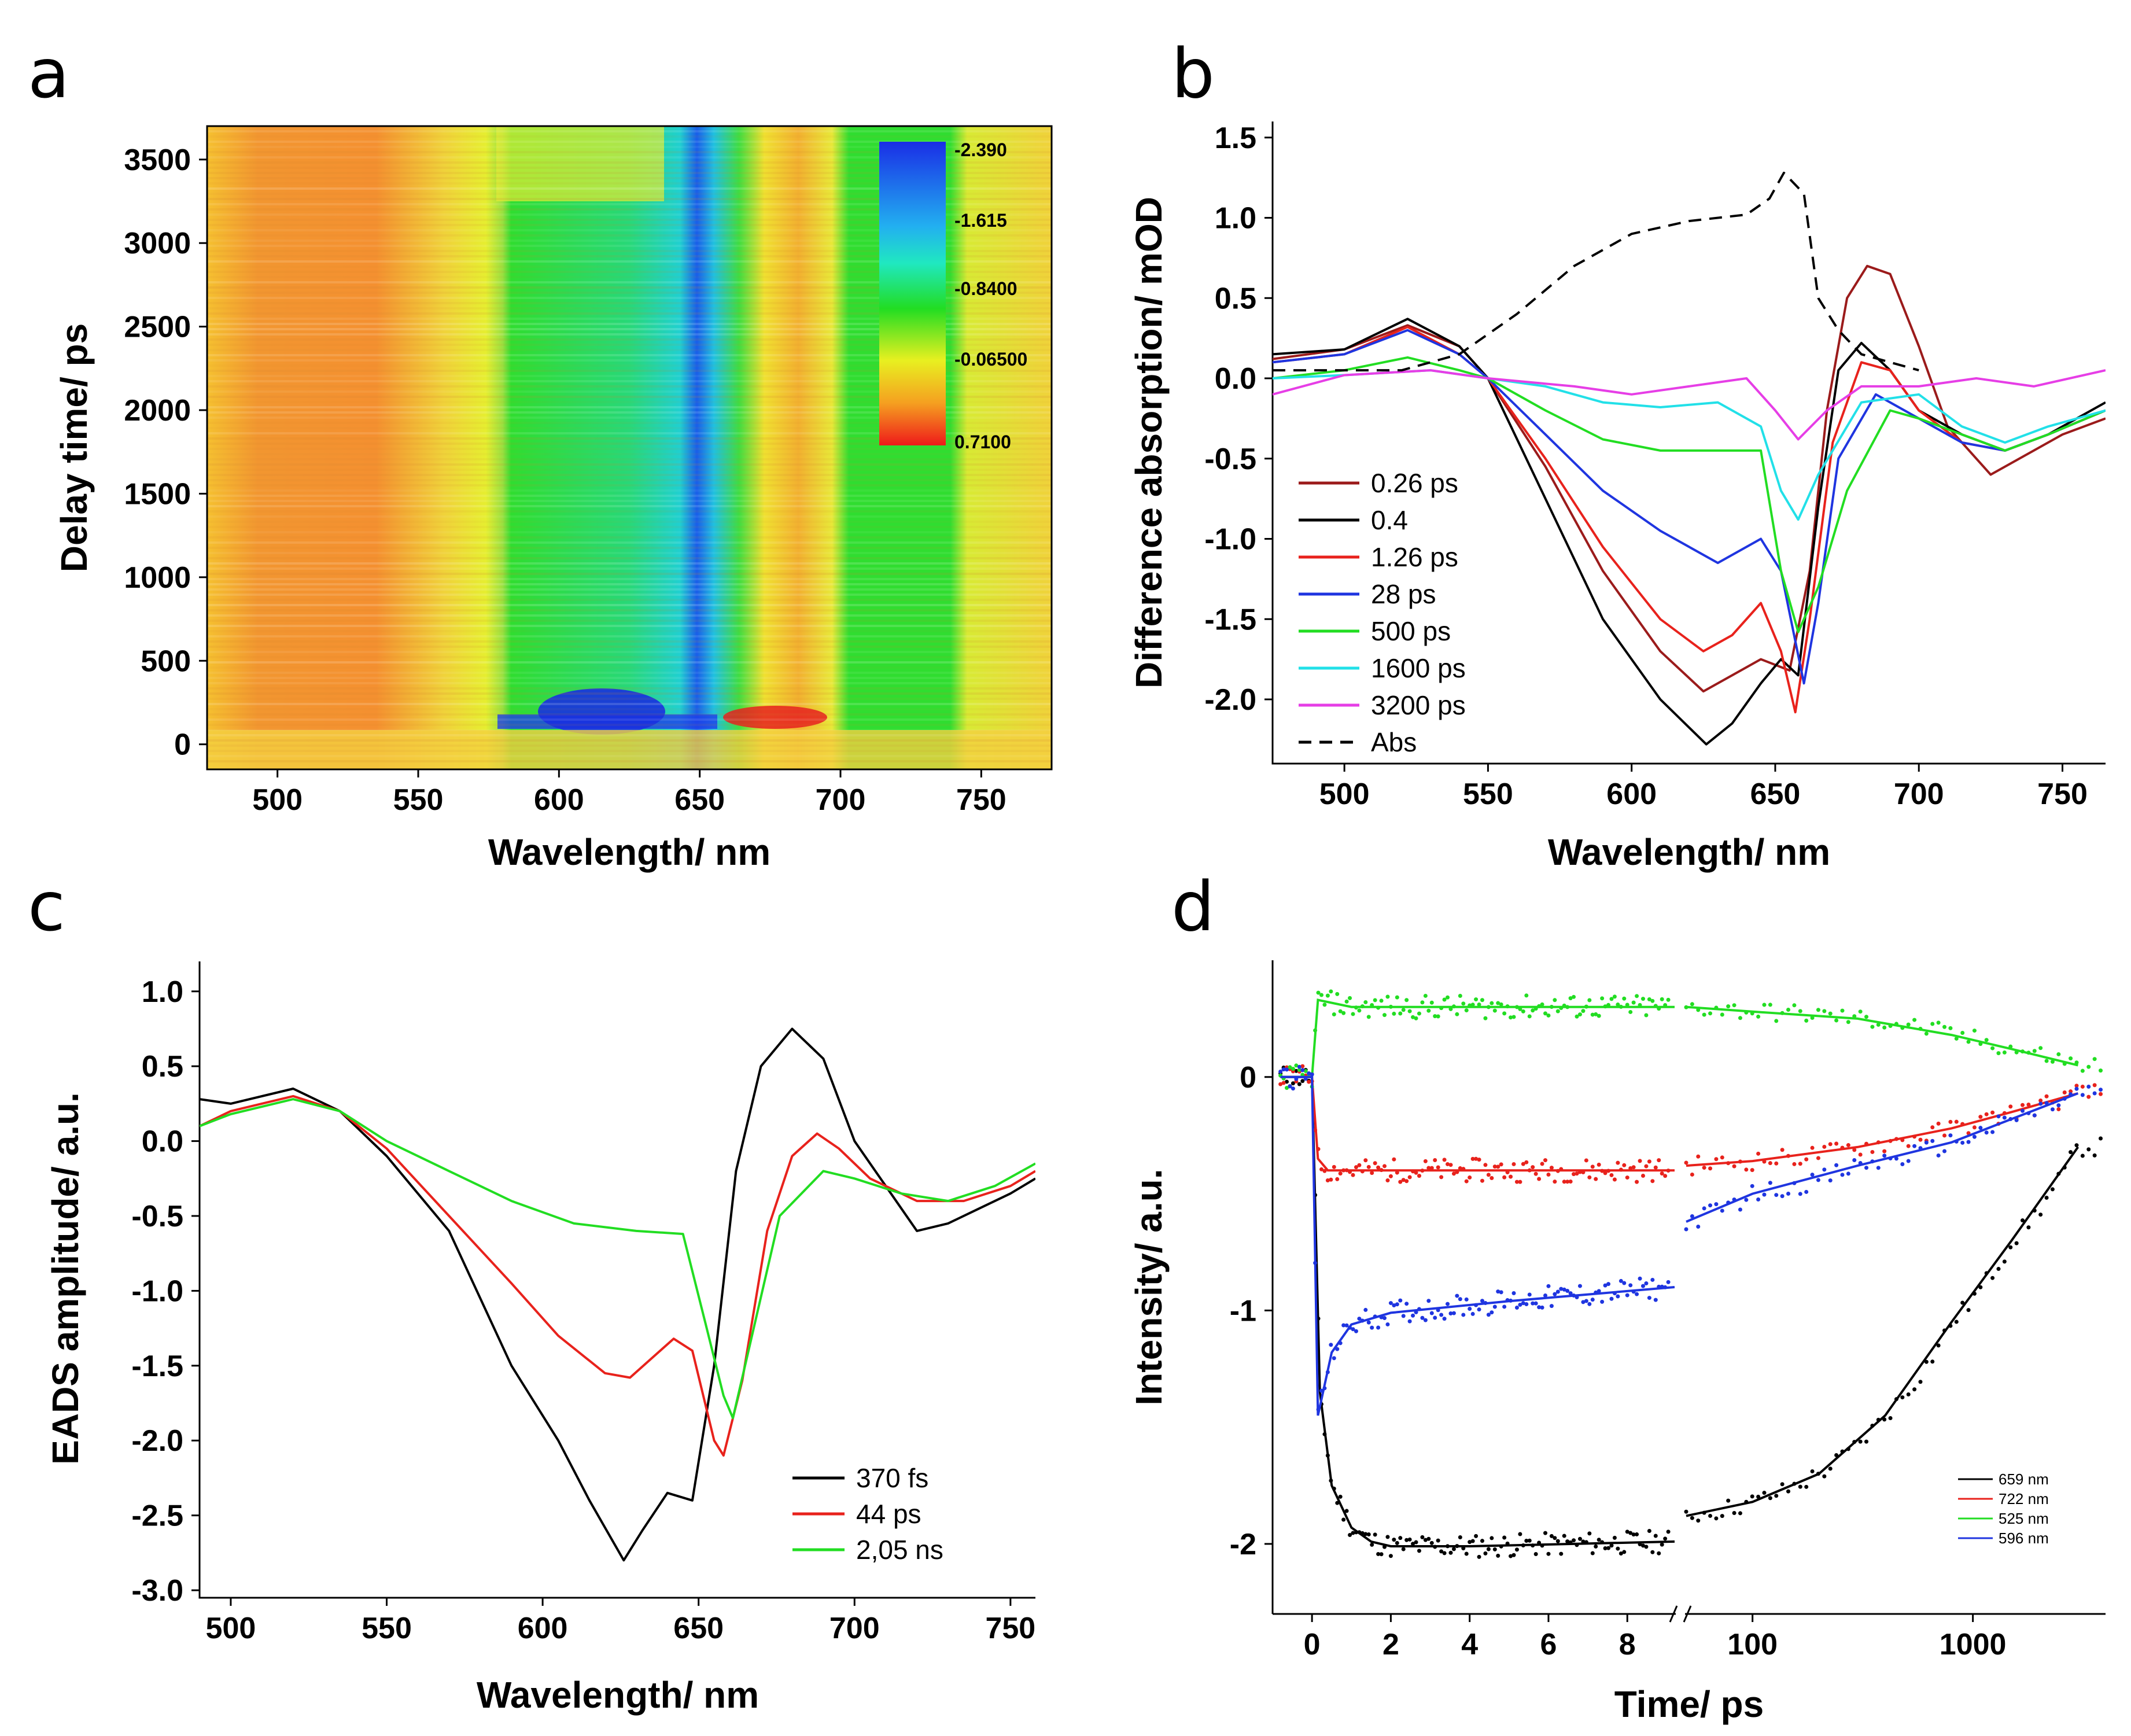  What do you see at coordinates (1248, 1077) in the screenshot?
I see `y-tick-label: 0` at bounding box center [1248, 1077].